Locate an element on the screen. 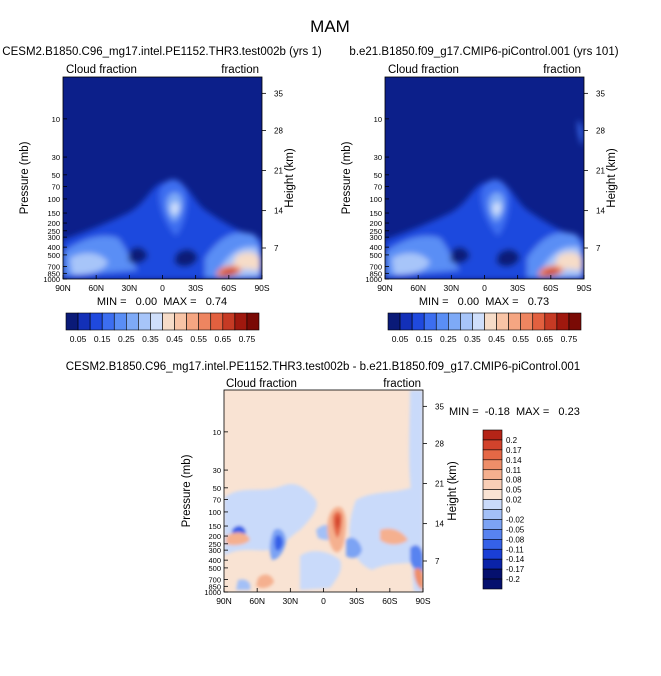 Image resolution: width=661 pixels, height=676 pixels. panel-3-x-tick-label: 90N is located at coordinates (224, 601).